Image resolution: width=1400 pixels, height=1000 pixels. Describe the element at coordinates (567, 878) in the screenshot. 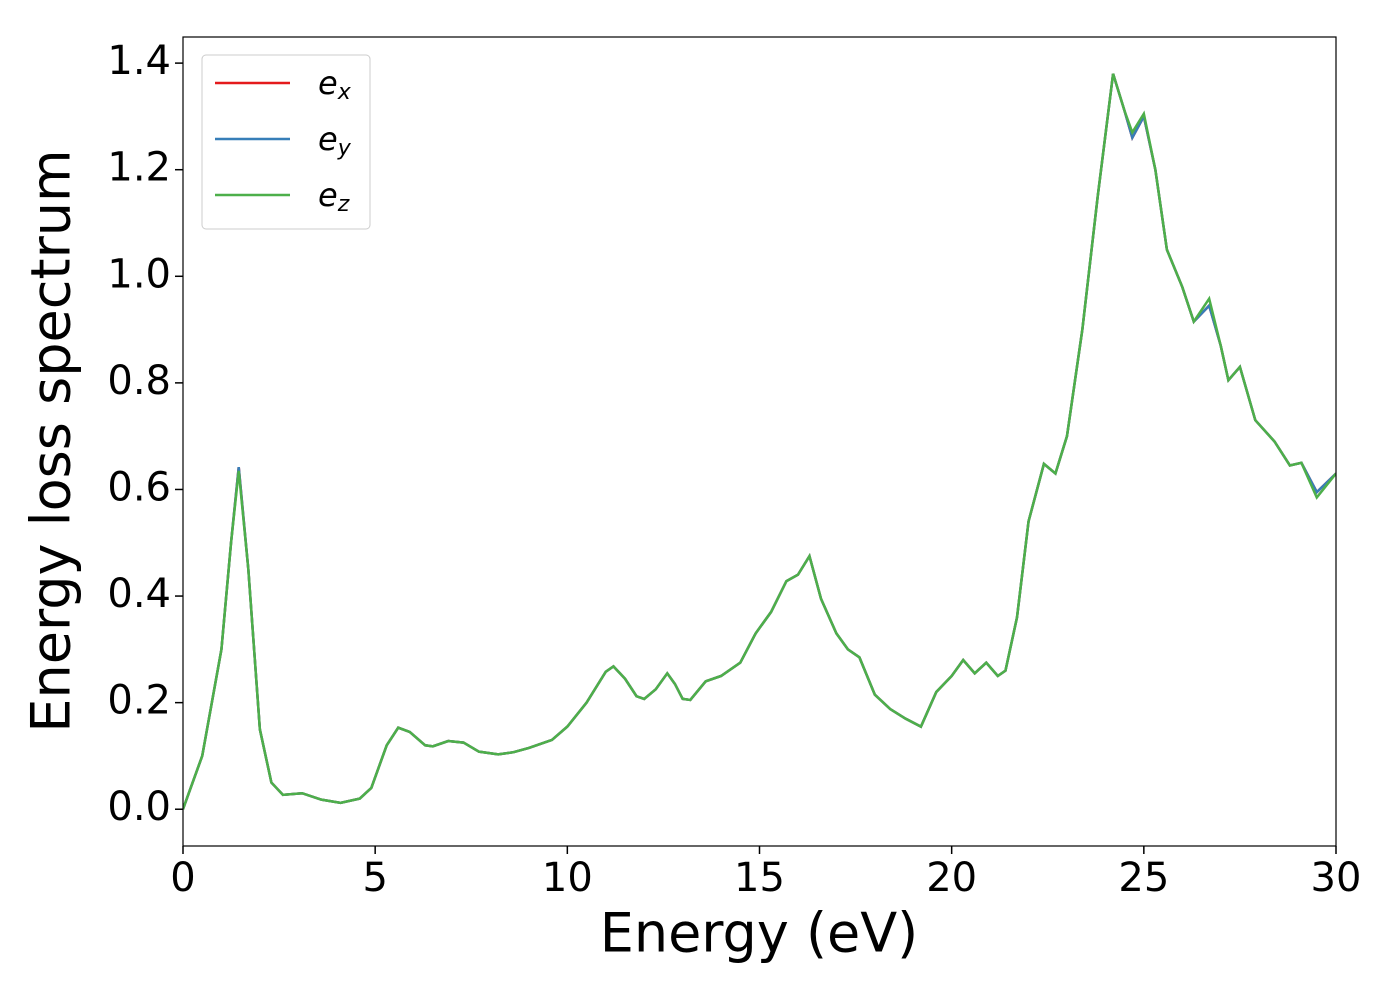

I see `x-tick-label: 10` at that location.